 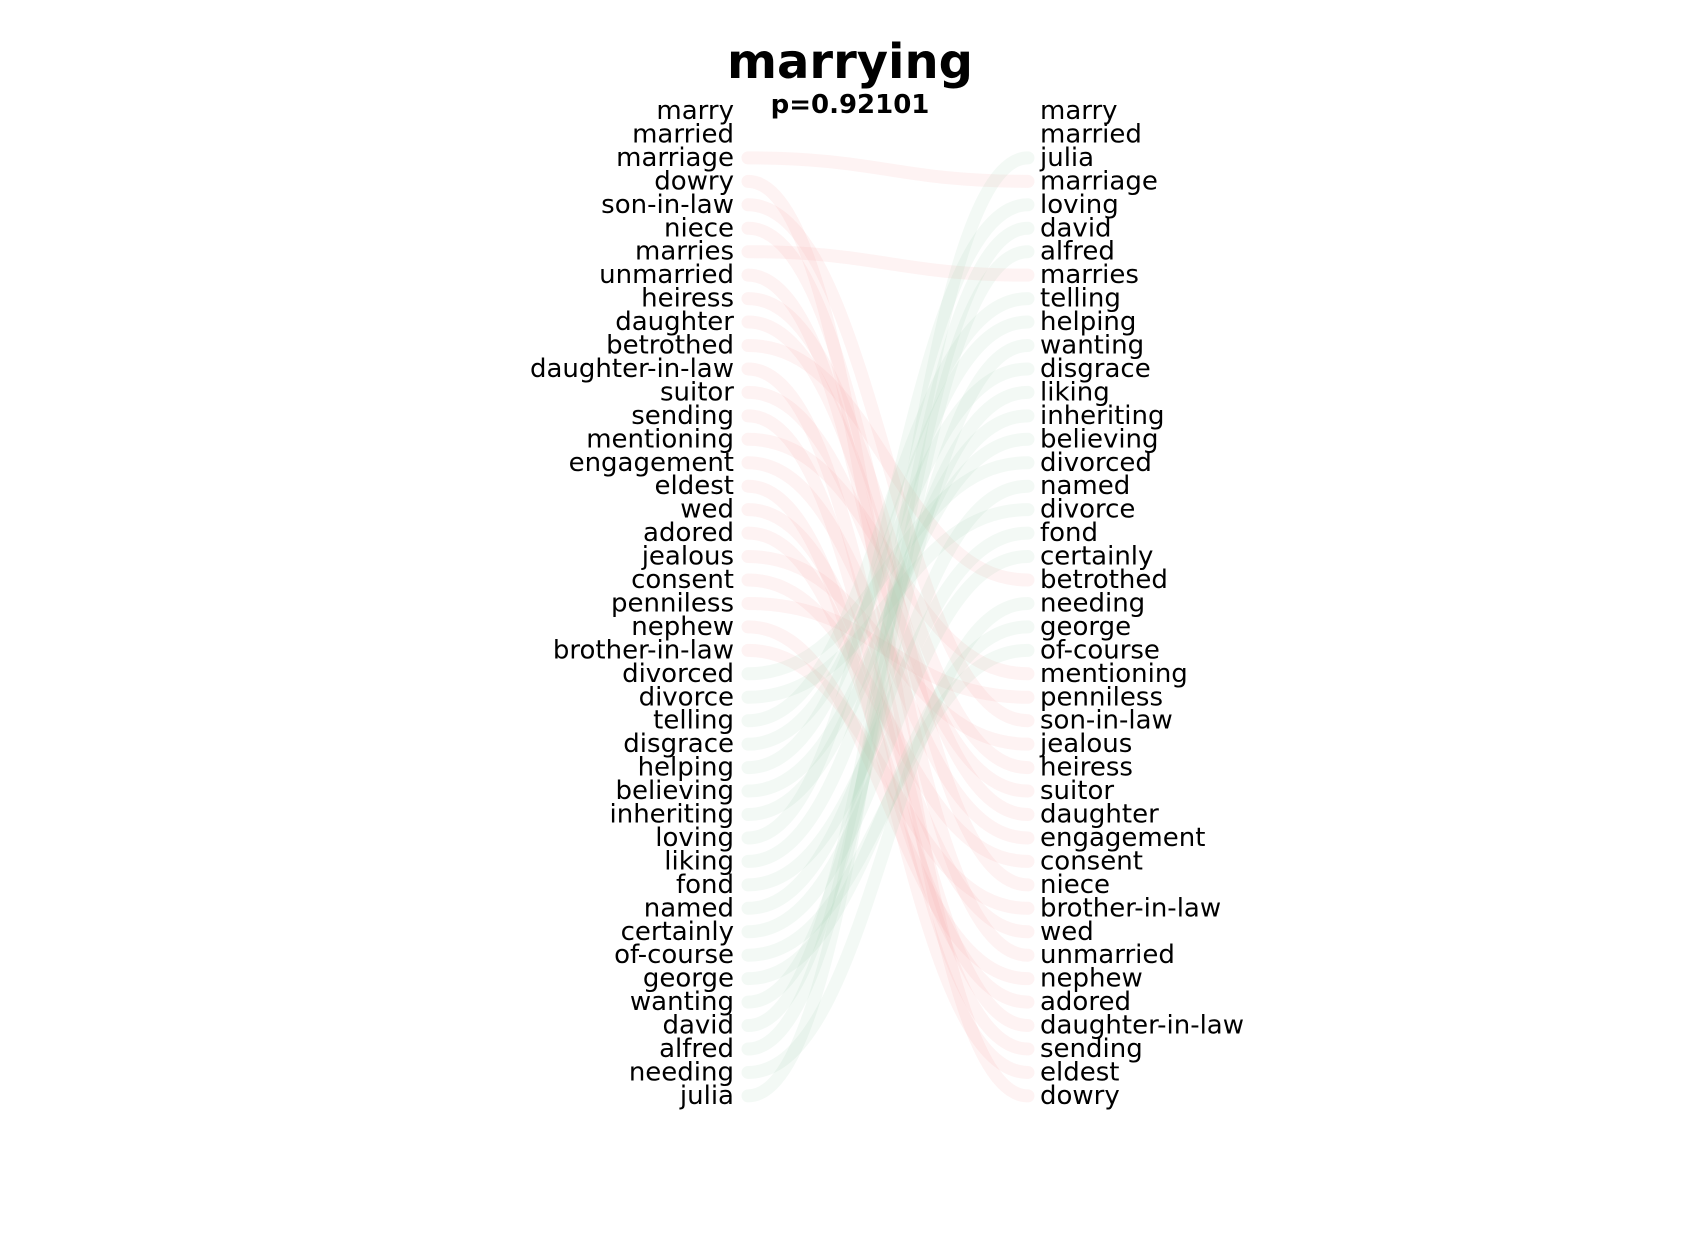 What do you see at coordinates (1099, 439) in the screenshot?
I see `right-word-believing: believing` at bounding box center [1099, 439].